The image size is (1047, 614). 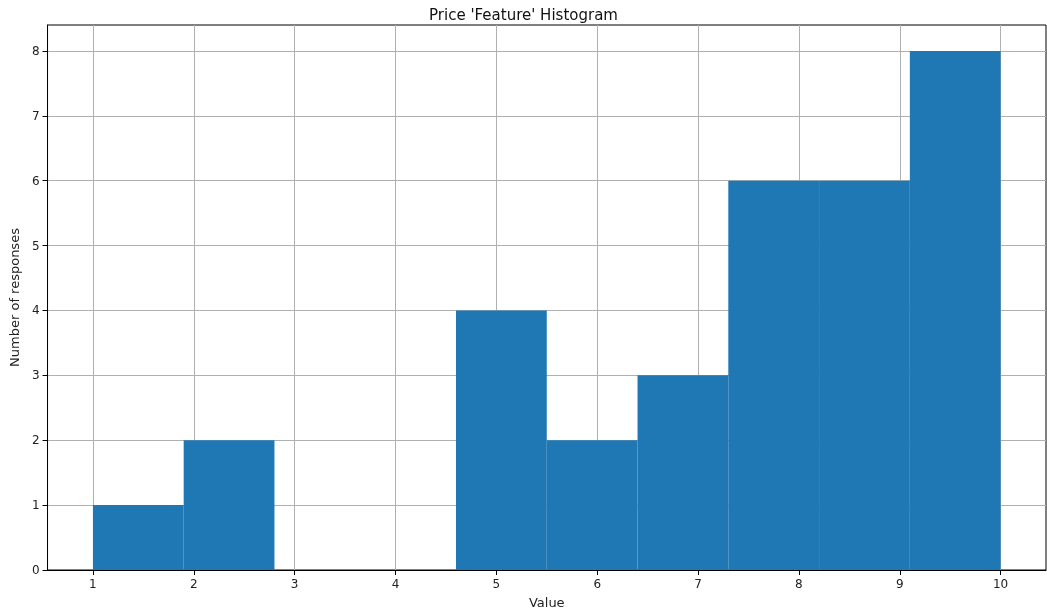 I want to click on x-tick-label: 9, so click(x=899, y=584).